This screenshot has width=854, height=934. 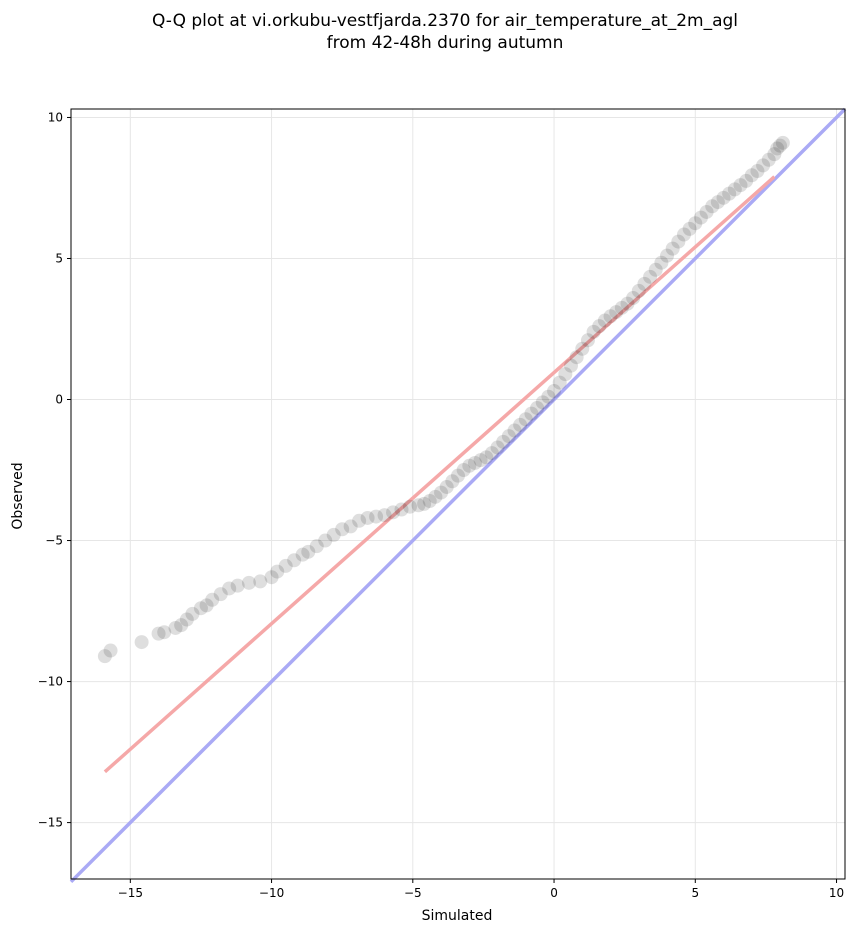 I want to click on y-tick-label: 5, so click(x=59, y=258).